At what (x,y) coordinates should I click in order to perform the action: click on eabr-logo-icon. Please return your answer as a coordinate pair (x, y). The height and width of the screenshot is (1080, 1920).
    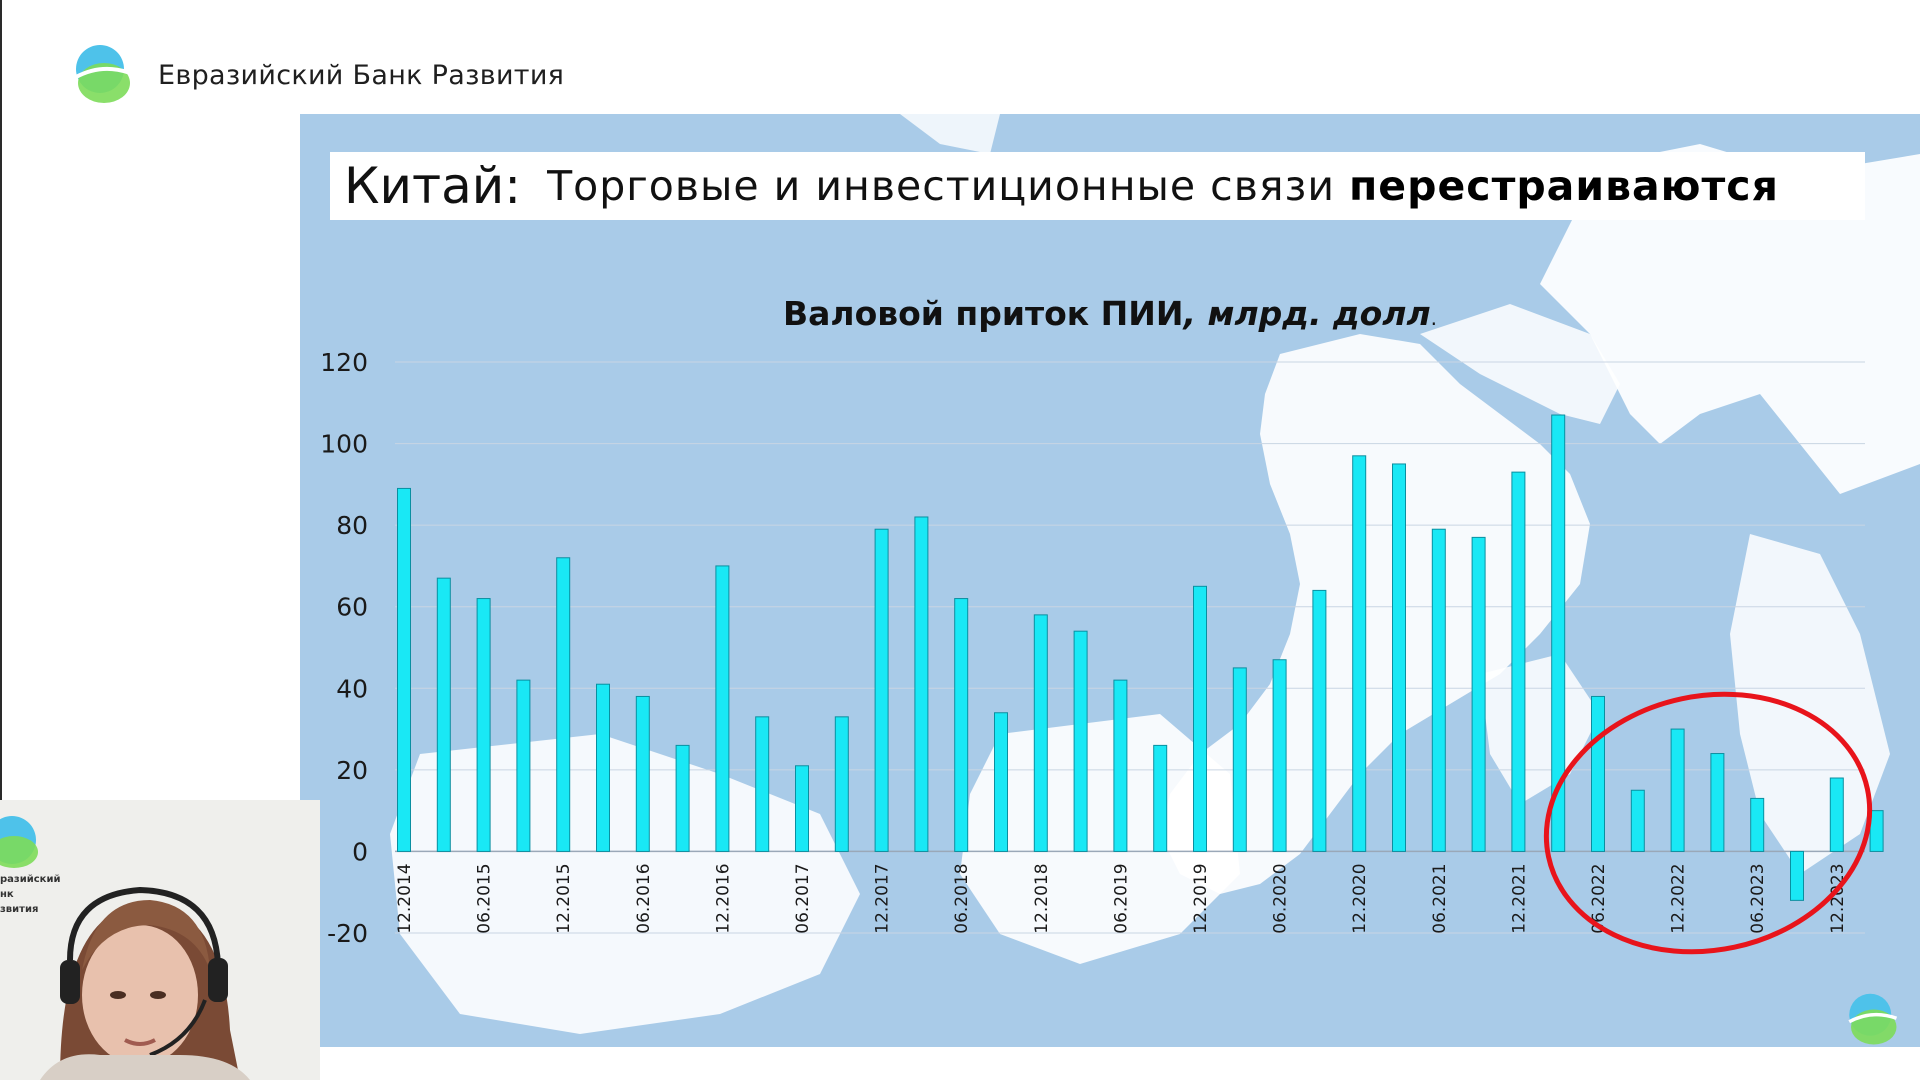
    Looking at the image, I should click on (103, 74).